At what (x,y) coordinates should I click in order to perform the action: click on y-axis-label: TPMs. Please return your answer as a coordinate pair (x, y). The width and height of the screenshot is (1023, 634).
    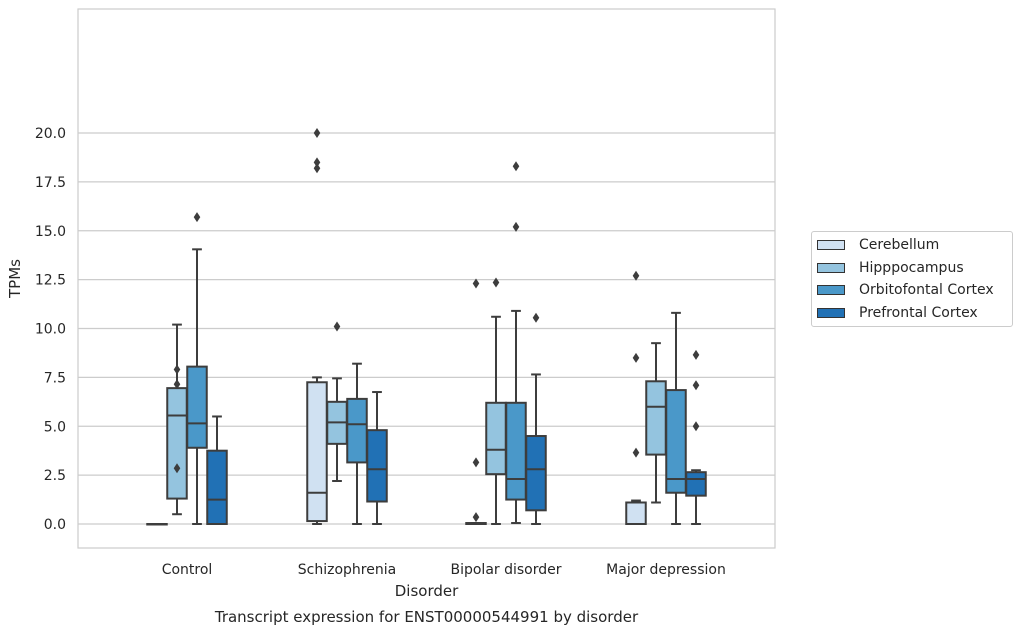
    Looking at the image, I should click on (15, 279).